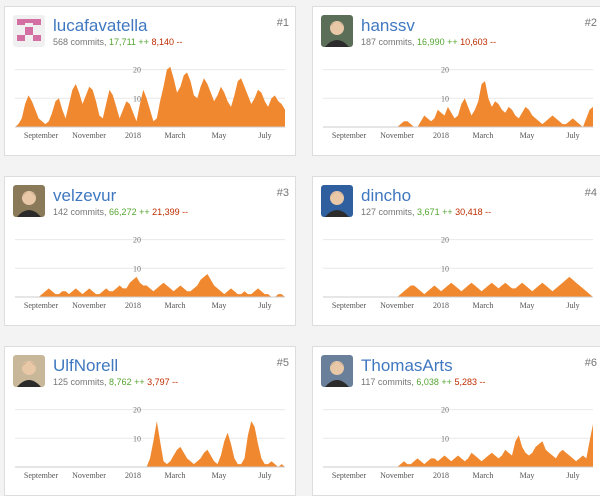 Image resolution: width=600 pixels, height=496 pixels. What do you see at coordinates (473, 212) in the screenshot?
I see `deletions-count: 30,418 --` at bounding box center [473, 212].